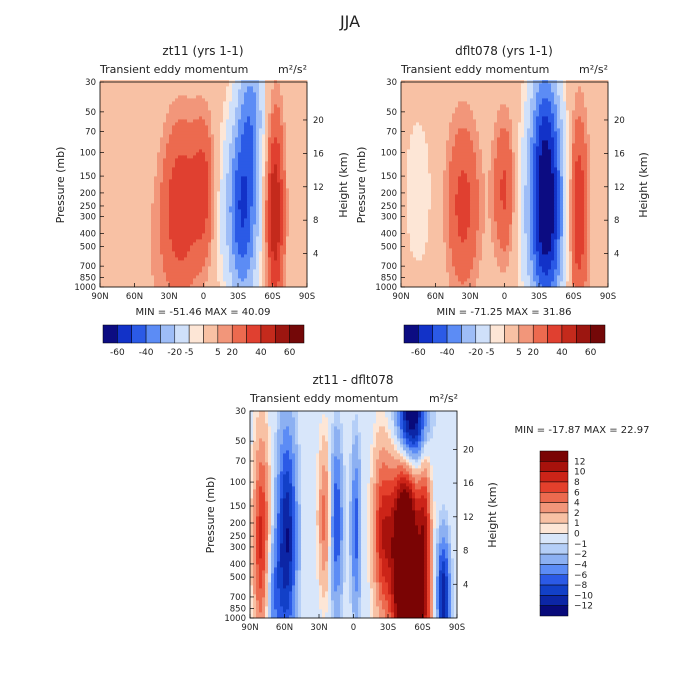 This screenshot has width=700, height=700. I want to click on season-title: JJA, so click(349, 21).